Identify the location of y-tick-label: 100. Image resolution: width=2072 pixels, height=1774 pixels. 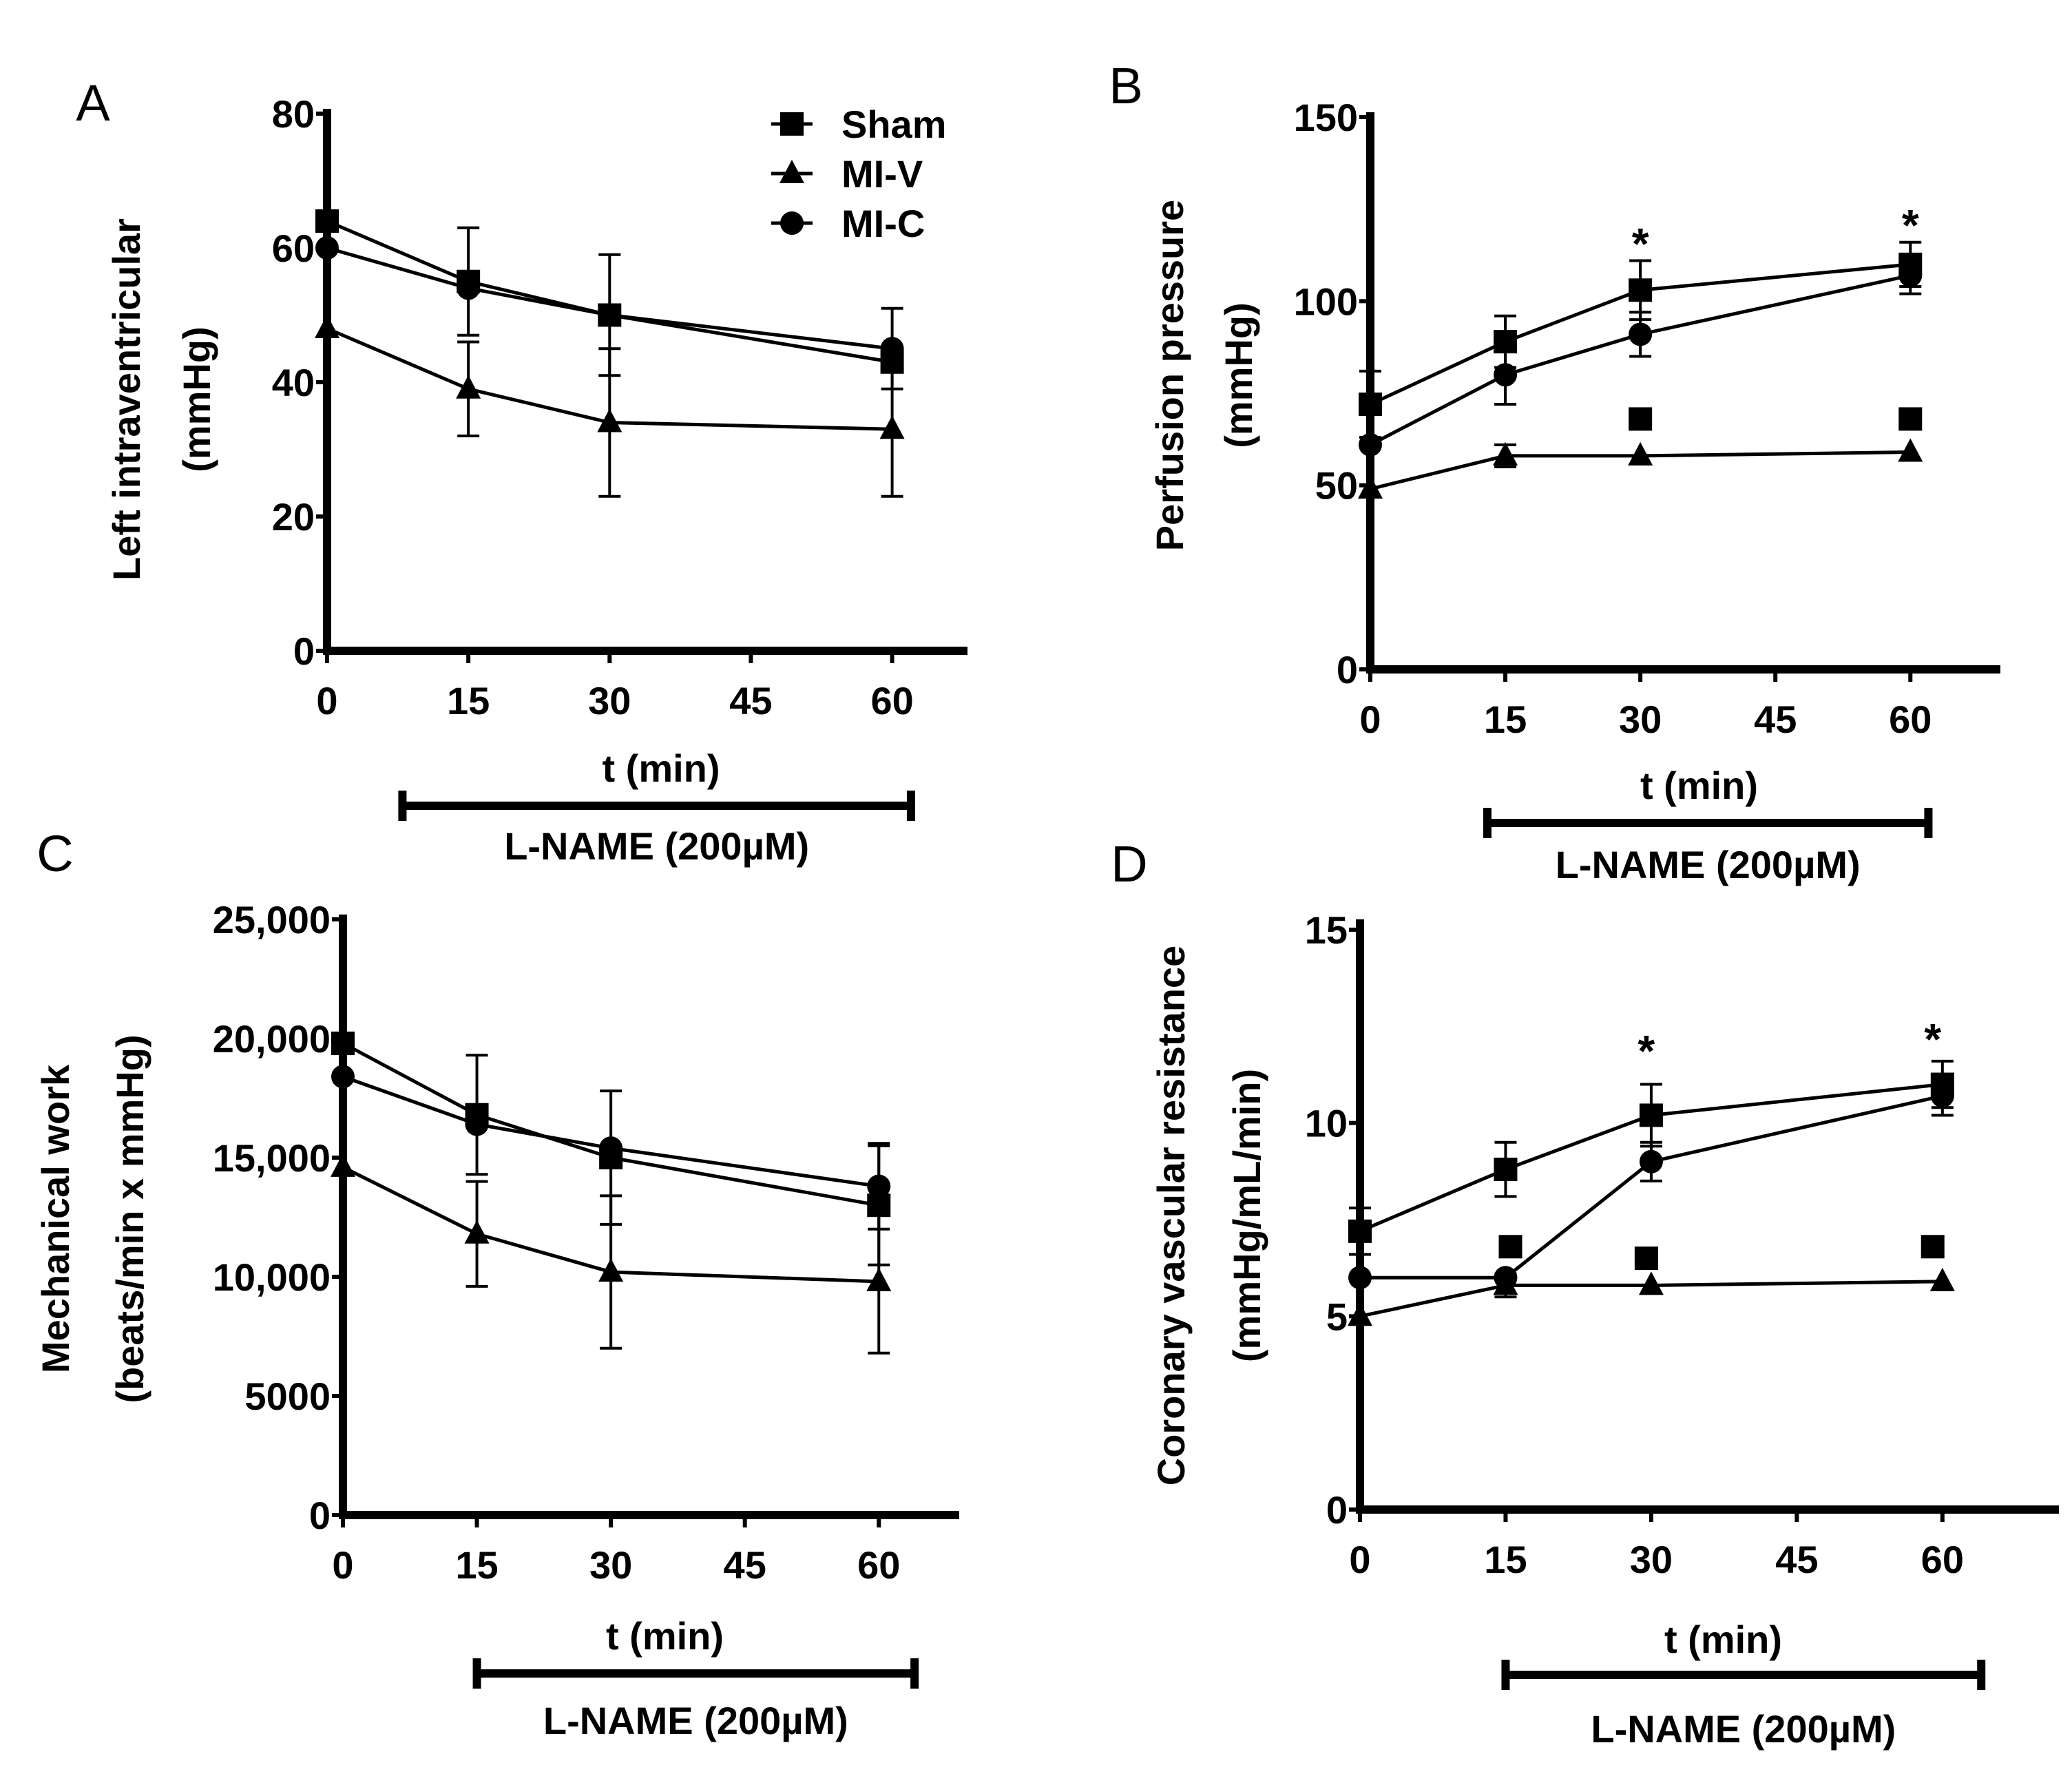
(1326, 301).